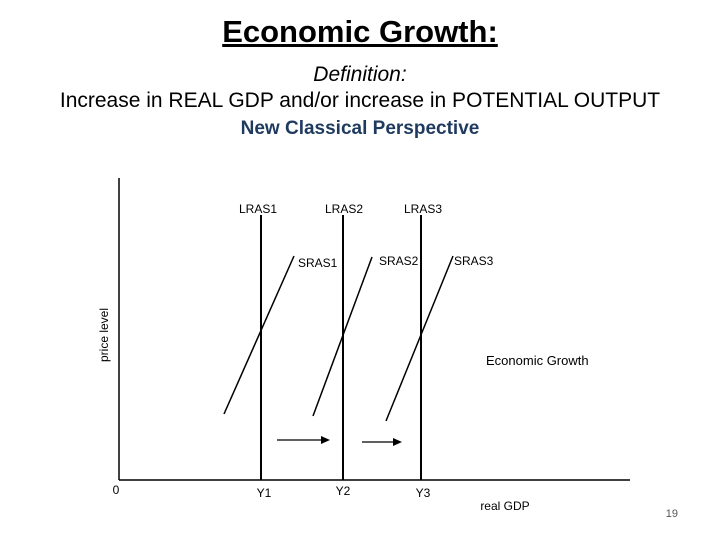 The width and height of the screenshot is (720, 540). What do you see at coordinates (504, 506) in the screenshot?
I see `x-axis-label: real GDP` at bounding box center [504, 506].